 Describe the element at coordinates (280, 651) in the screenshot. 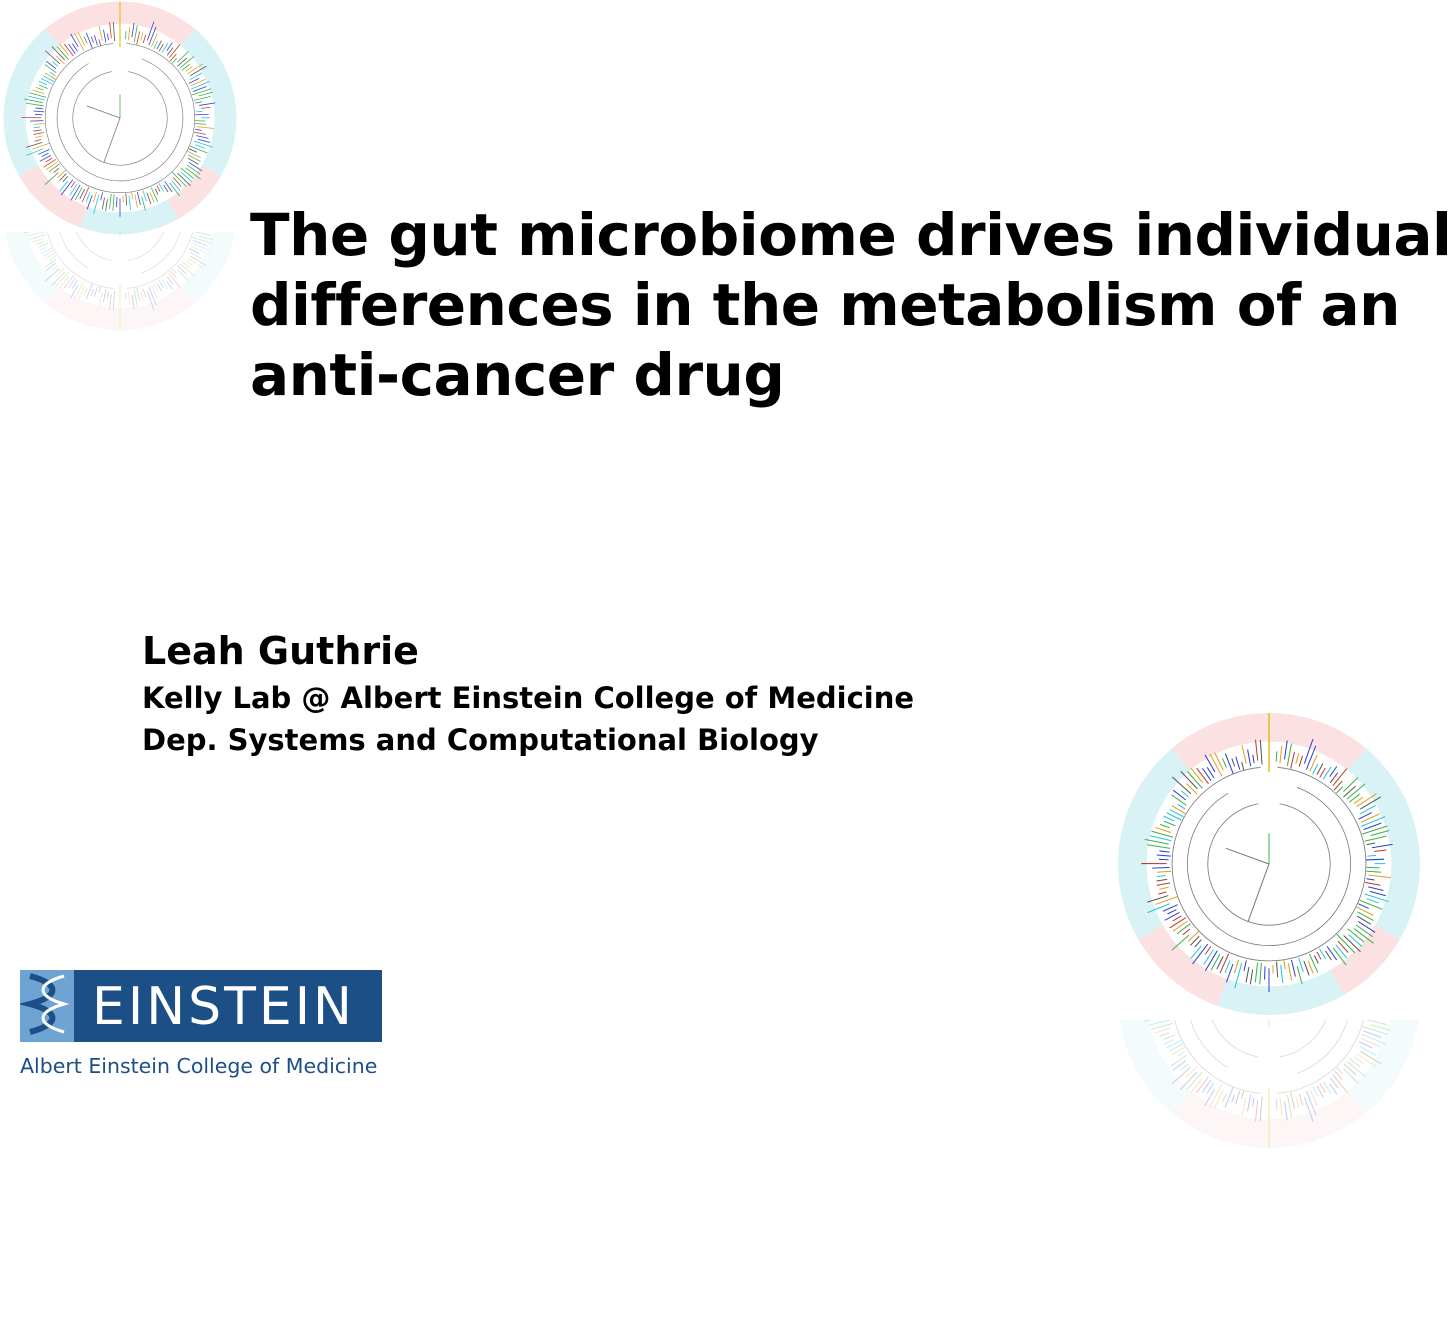

I see `presenter-name: Leah Guthrie` at that location.